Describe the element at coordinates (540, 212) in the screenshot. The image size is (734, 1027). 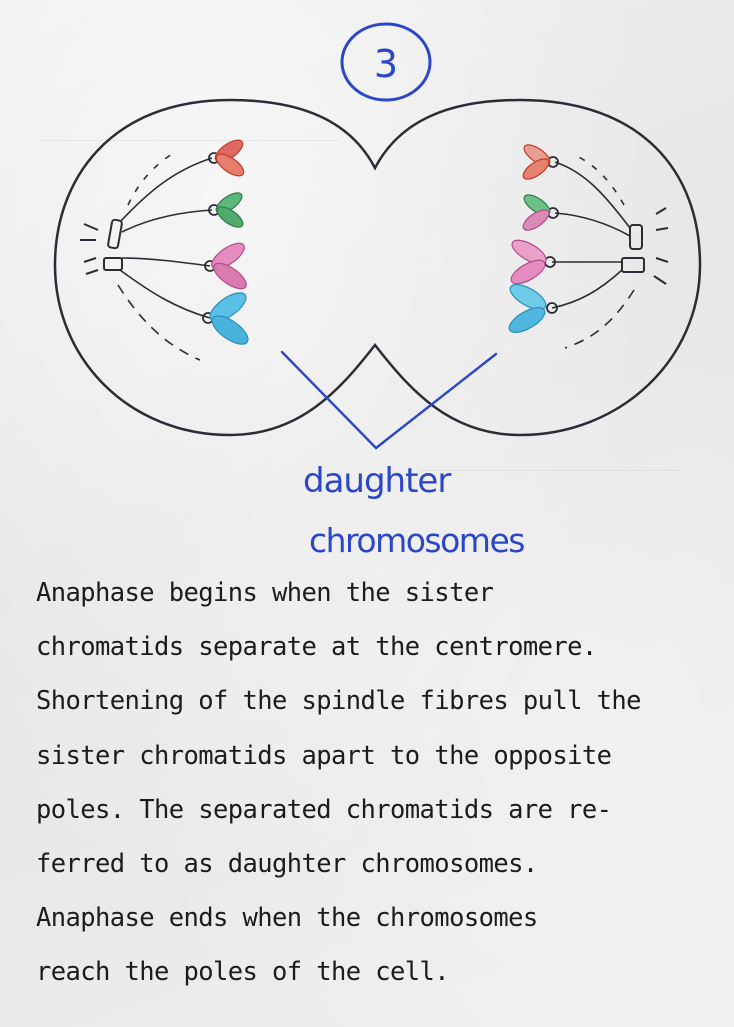
I see `right-chromosome-green` at that location.